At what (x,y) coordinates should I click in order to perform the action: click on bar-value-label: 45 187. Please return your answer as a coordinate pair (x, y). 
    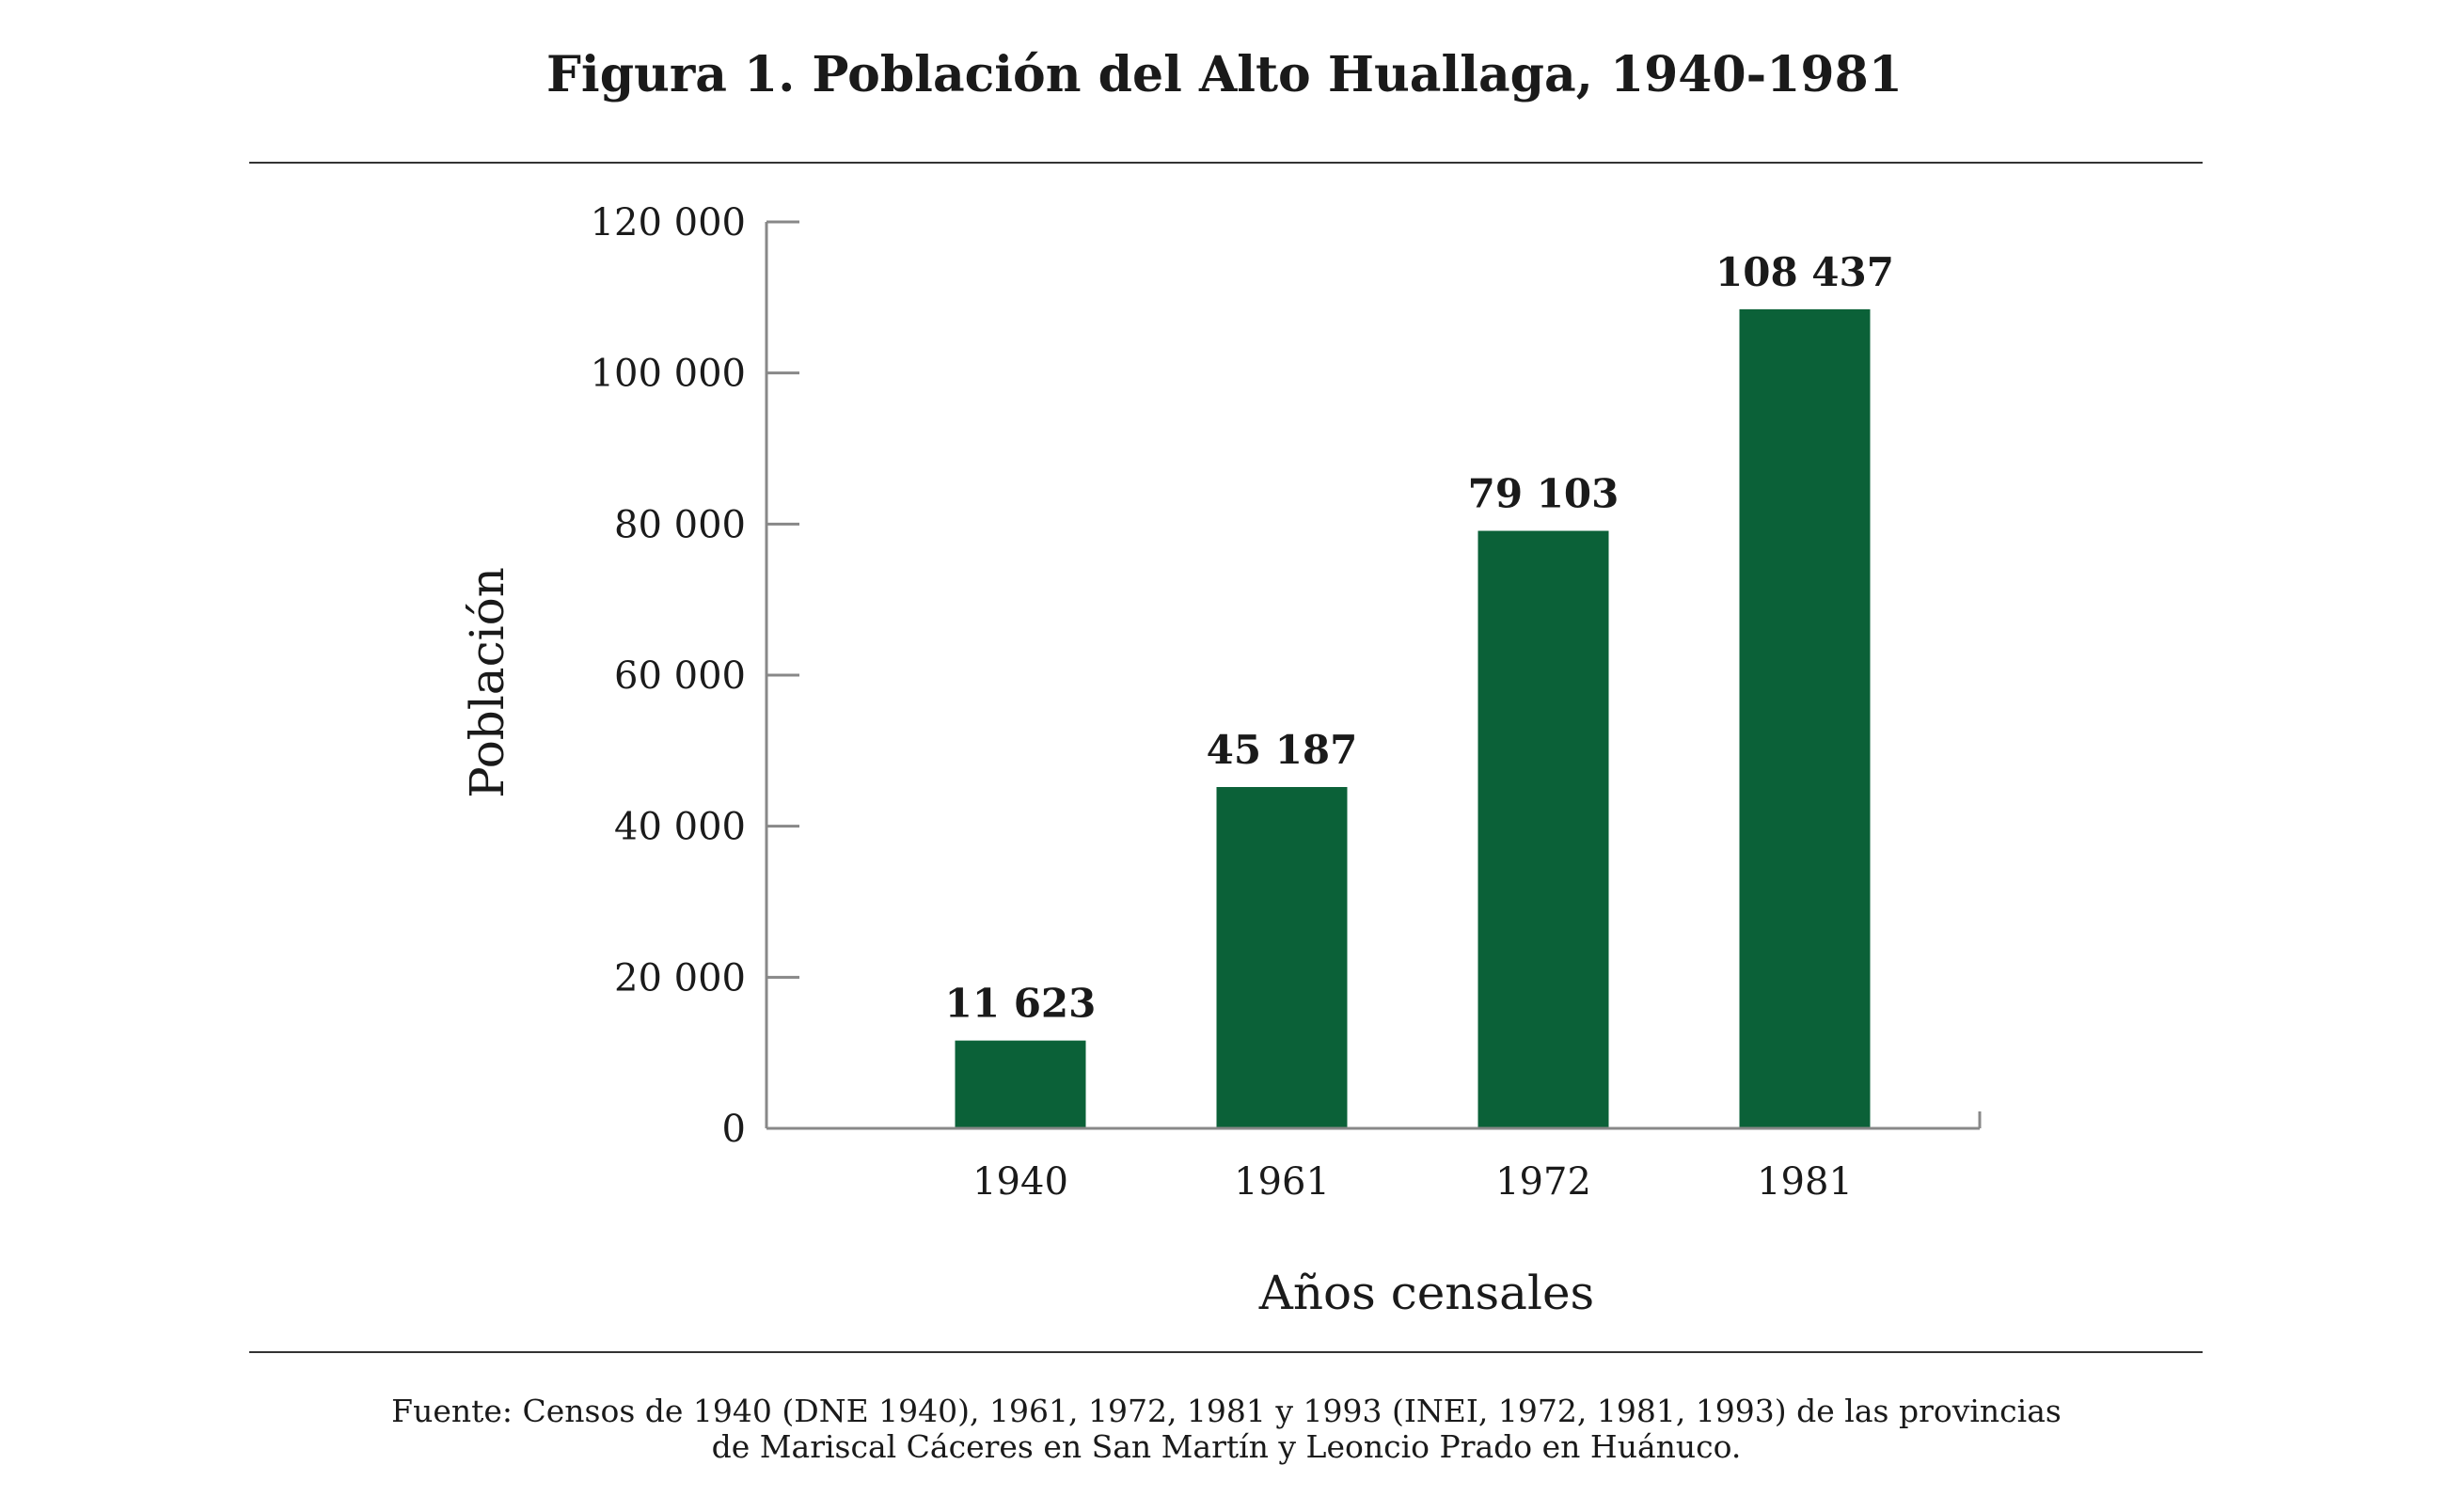
    Looking at the image, I should click on (1282, 750).